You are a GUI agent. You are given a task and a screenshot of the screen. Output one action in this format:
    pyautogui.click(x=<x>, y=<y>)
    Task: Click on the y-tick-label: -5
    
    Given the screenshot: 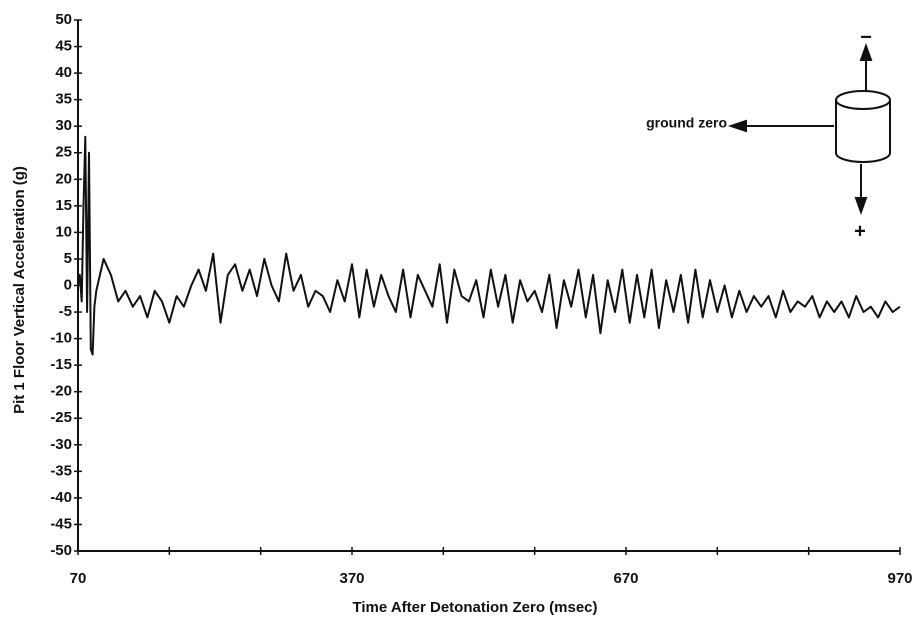 What is the action you would take?
    pyautogui.click(x=65, y=311)
    